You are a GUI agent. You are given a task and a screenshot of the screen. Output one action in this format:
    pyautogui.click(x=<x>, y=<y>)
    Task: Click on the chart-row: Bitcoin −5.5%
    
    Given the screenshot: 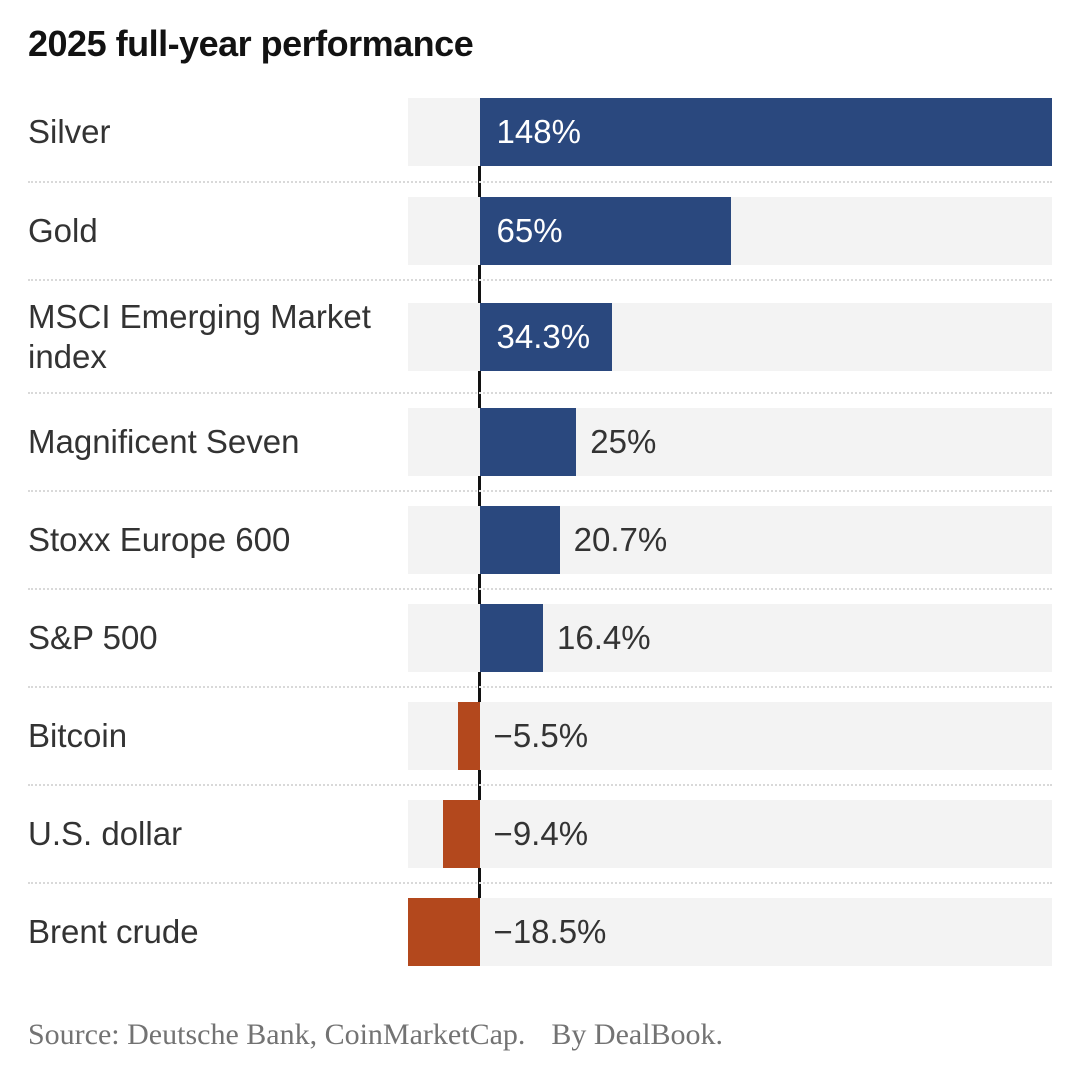 What is the action you would take?
    pyautogui.click(x=540, y=735)
    